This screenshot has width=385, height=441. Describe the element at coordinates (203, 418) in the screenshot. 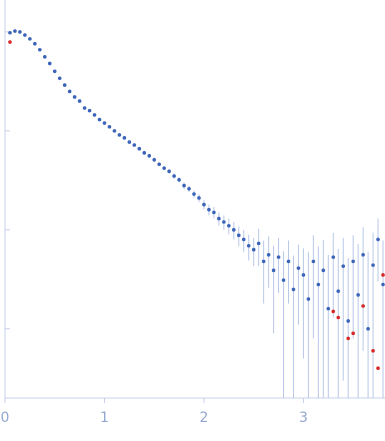

I see `x-tick-label: 2` at that location.